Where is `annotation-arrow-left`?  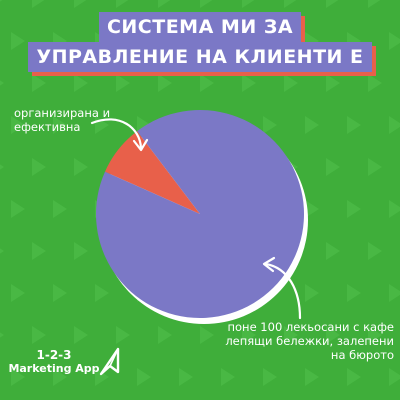
annotation-arrow-left is located at coordinates (116, 134).